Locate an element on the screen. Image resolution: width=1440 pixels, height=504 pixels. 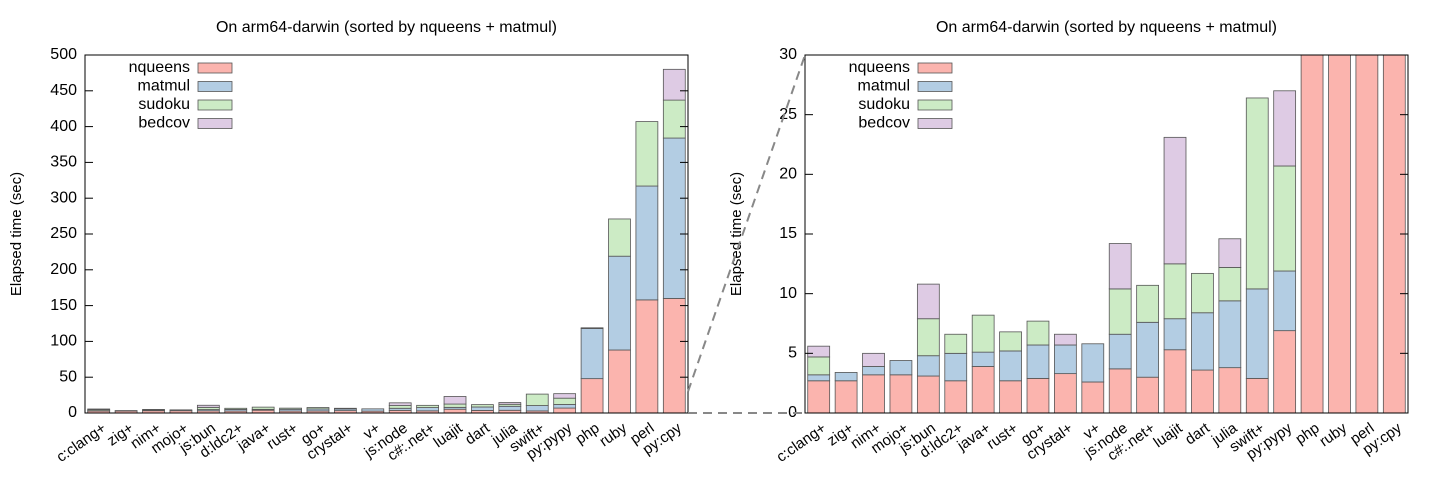
legend-label: bedcov is located at coordinates (164, 123).